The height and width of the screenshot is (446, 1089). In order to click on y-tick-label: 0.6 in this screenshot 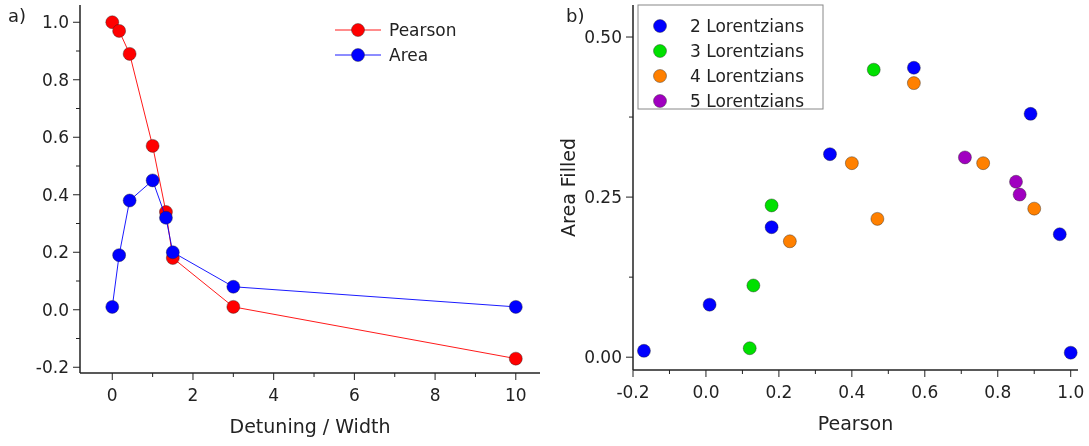, I will do `click(55, 137)`.